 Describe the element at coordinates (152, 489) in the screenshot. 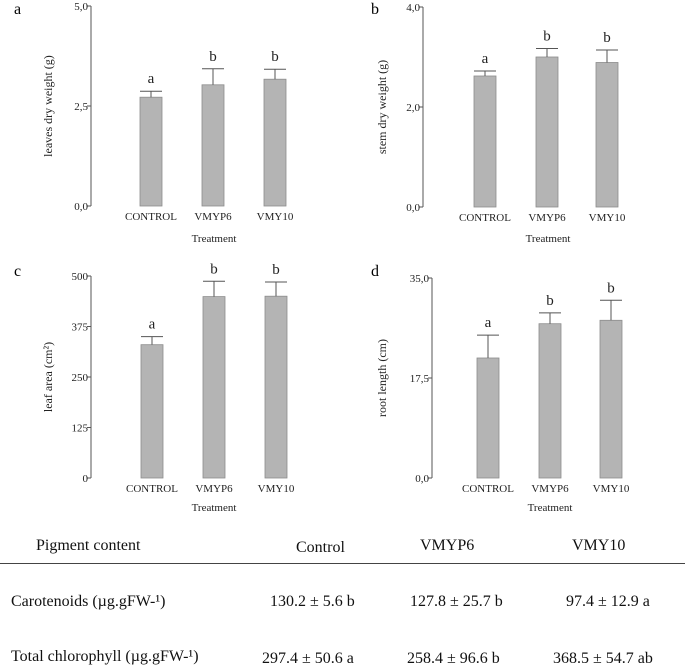

I see `panel-c-x-tick-label: CONTROL` at that location.